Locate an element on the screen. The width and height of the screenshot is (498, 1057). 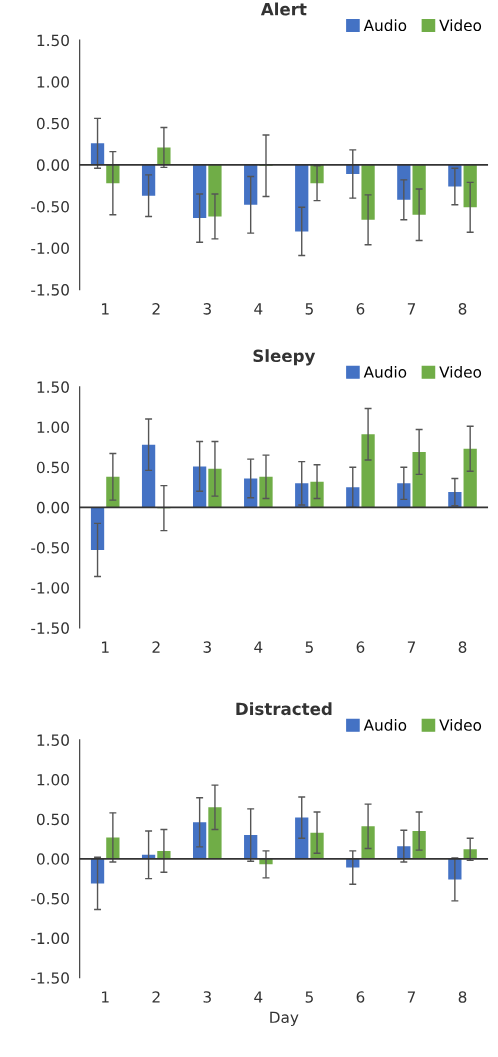
chart-title: Sleepy is located at coordinates (284, 357).